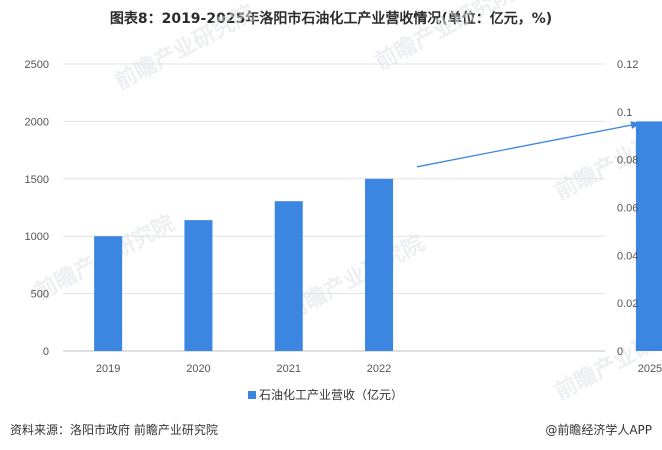 Image resolution: width=662 pixels, height=450 pixels. Describe the element at coordinates (288, 276) in the screenshot. I see `bar-2021` at that location.